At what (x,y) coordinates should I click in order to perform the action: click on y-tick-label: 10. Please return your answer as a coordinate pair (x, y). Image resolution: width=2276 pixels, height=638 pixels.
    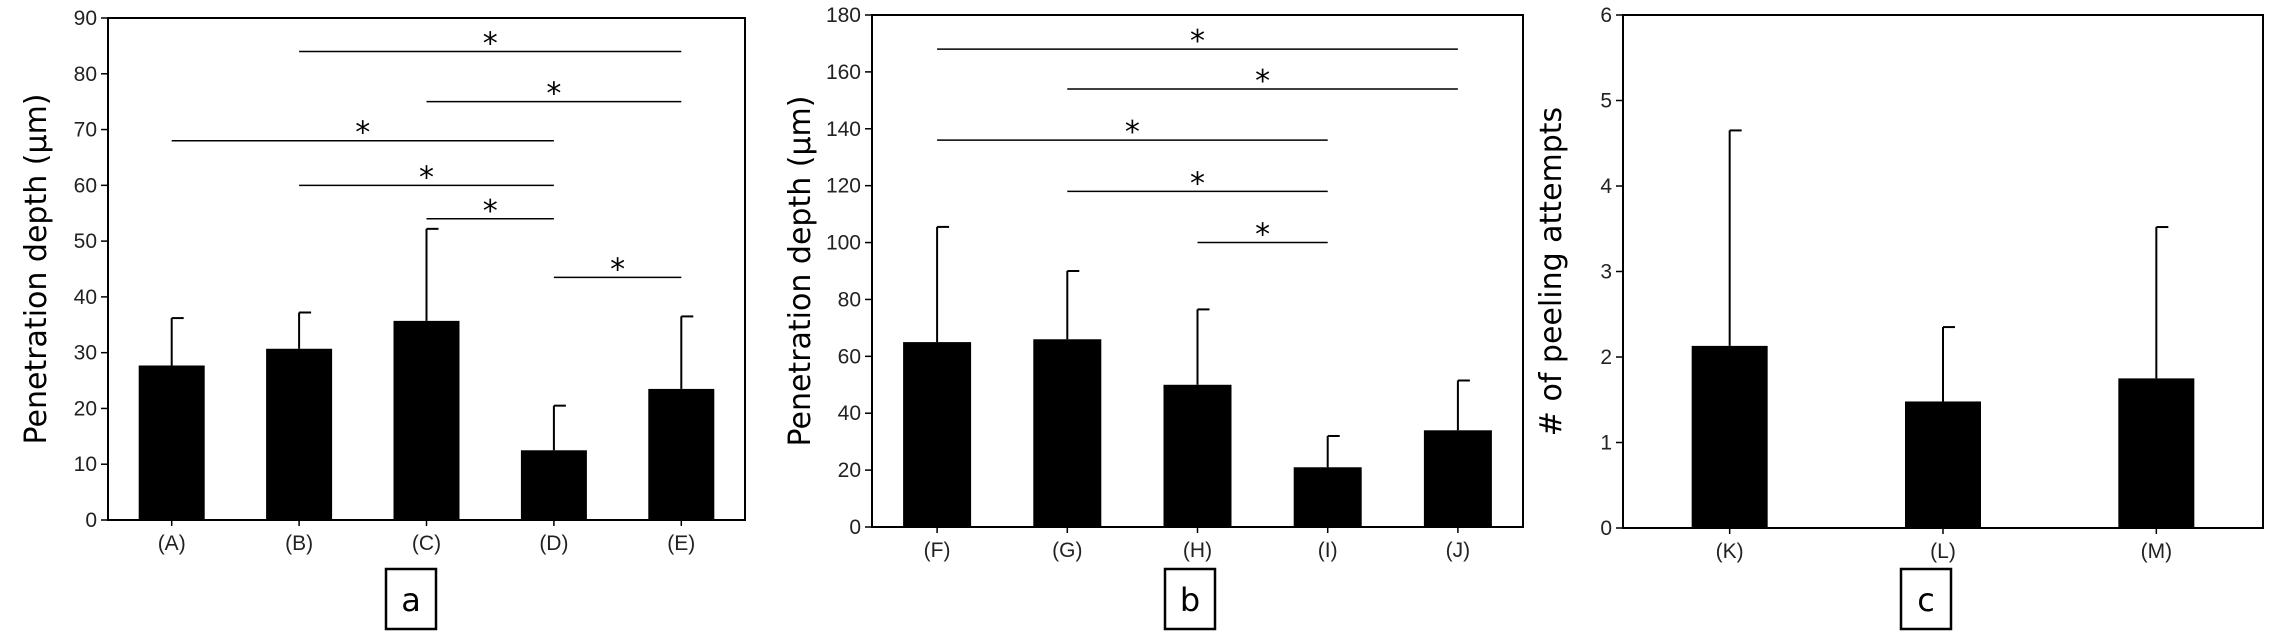
    Looking at the image, I should click on (85, 464).